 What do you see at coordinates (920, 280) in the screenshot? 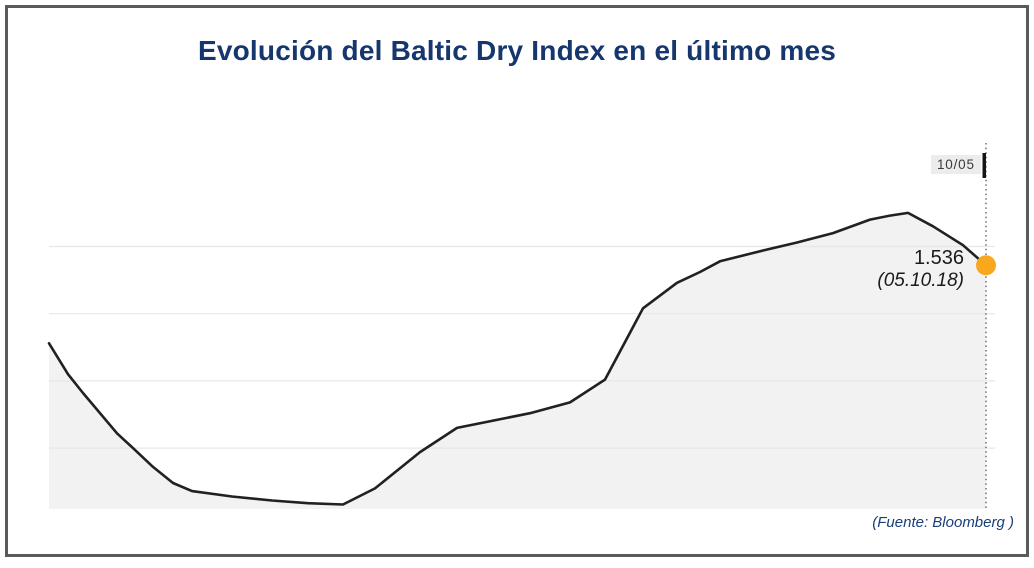
I see `last-date-label: (05.10.18)` at bounding box center [920, 280].